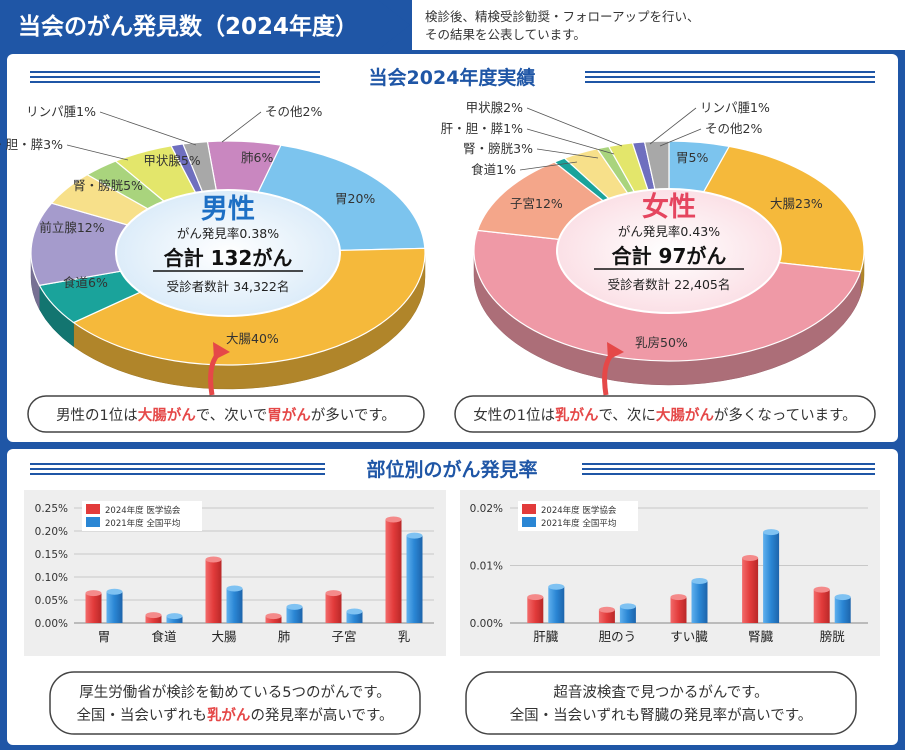  I want to click on donut-total-label: 合計 132がん, so click(228, 258).